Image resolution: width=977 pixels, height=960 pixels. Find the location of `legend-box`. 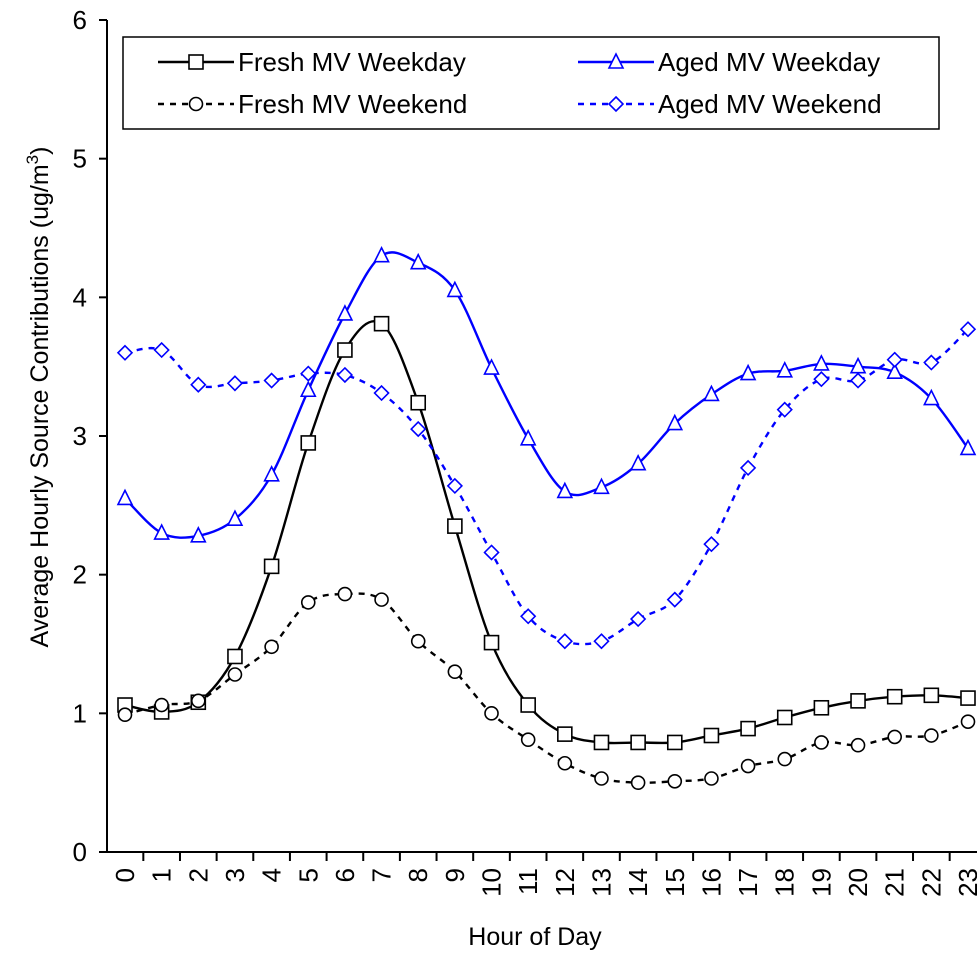

legend-box is located at coordinates (531, 83).